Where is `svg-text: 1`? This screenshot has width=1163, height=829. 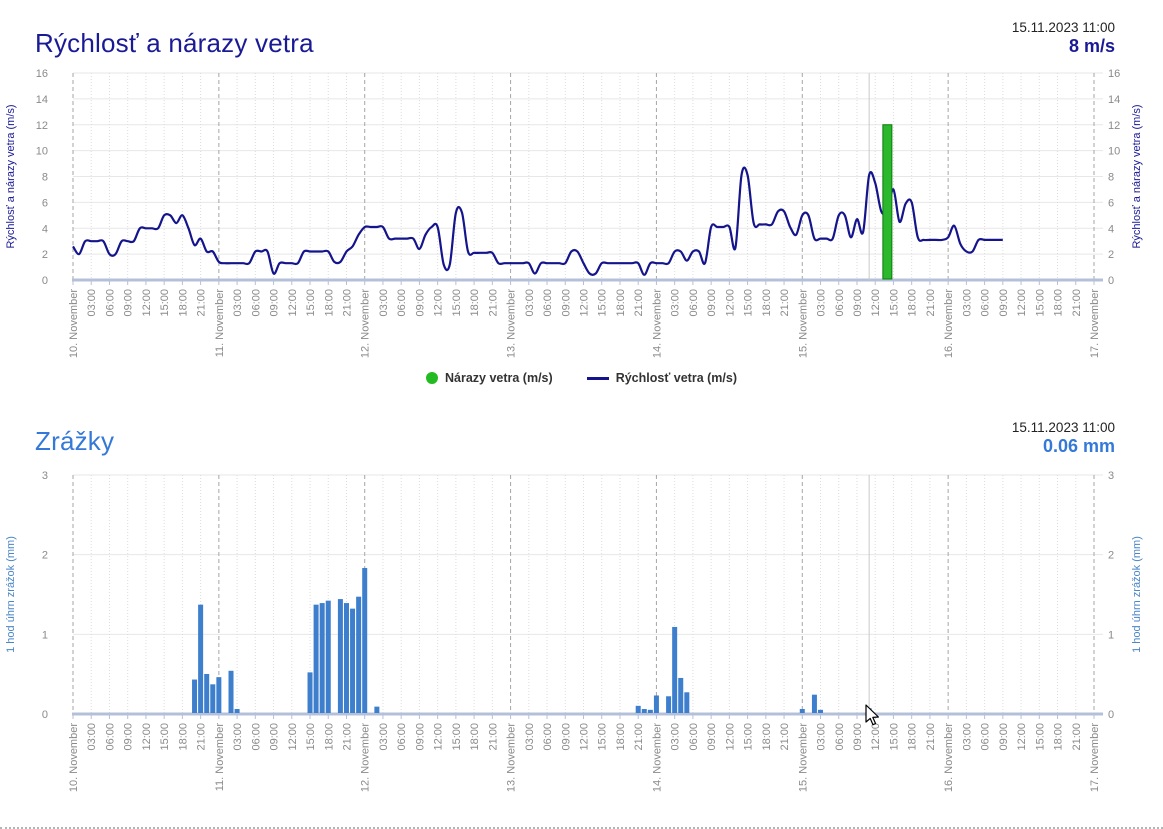 svg-text: 1 is located at coordinates (1111, 635).